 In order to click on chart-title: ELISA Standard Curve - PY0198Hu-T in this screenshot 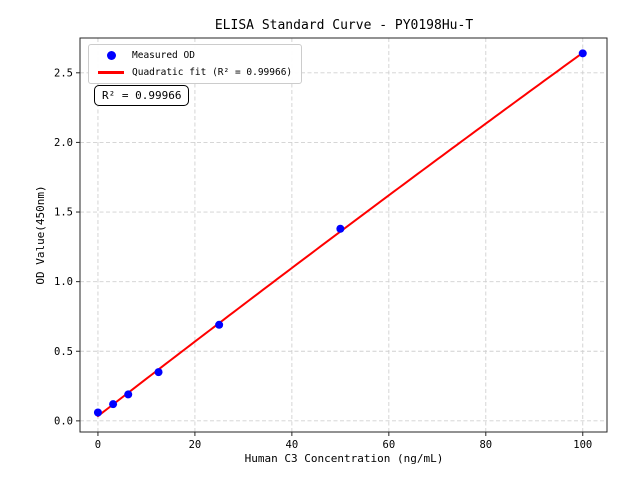, I will do `click(344, 25)`.